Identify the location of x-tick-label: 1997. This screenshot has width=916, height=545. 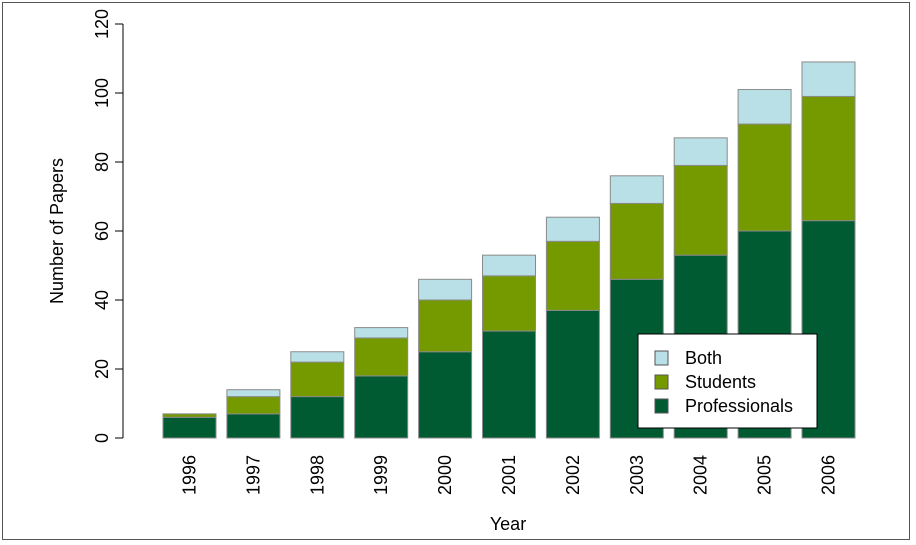
(253, 475).